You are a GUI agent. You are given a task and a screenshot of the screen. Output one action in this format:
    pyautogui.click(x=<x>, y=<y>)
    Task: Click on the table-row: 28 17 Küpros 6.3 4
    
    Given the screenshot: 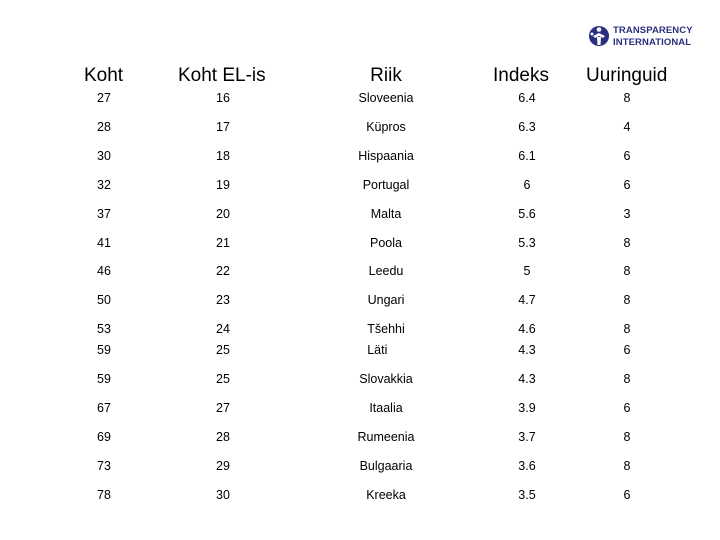 What is the action you would take?
    pyautogui.click(x=364, y=127)
    